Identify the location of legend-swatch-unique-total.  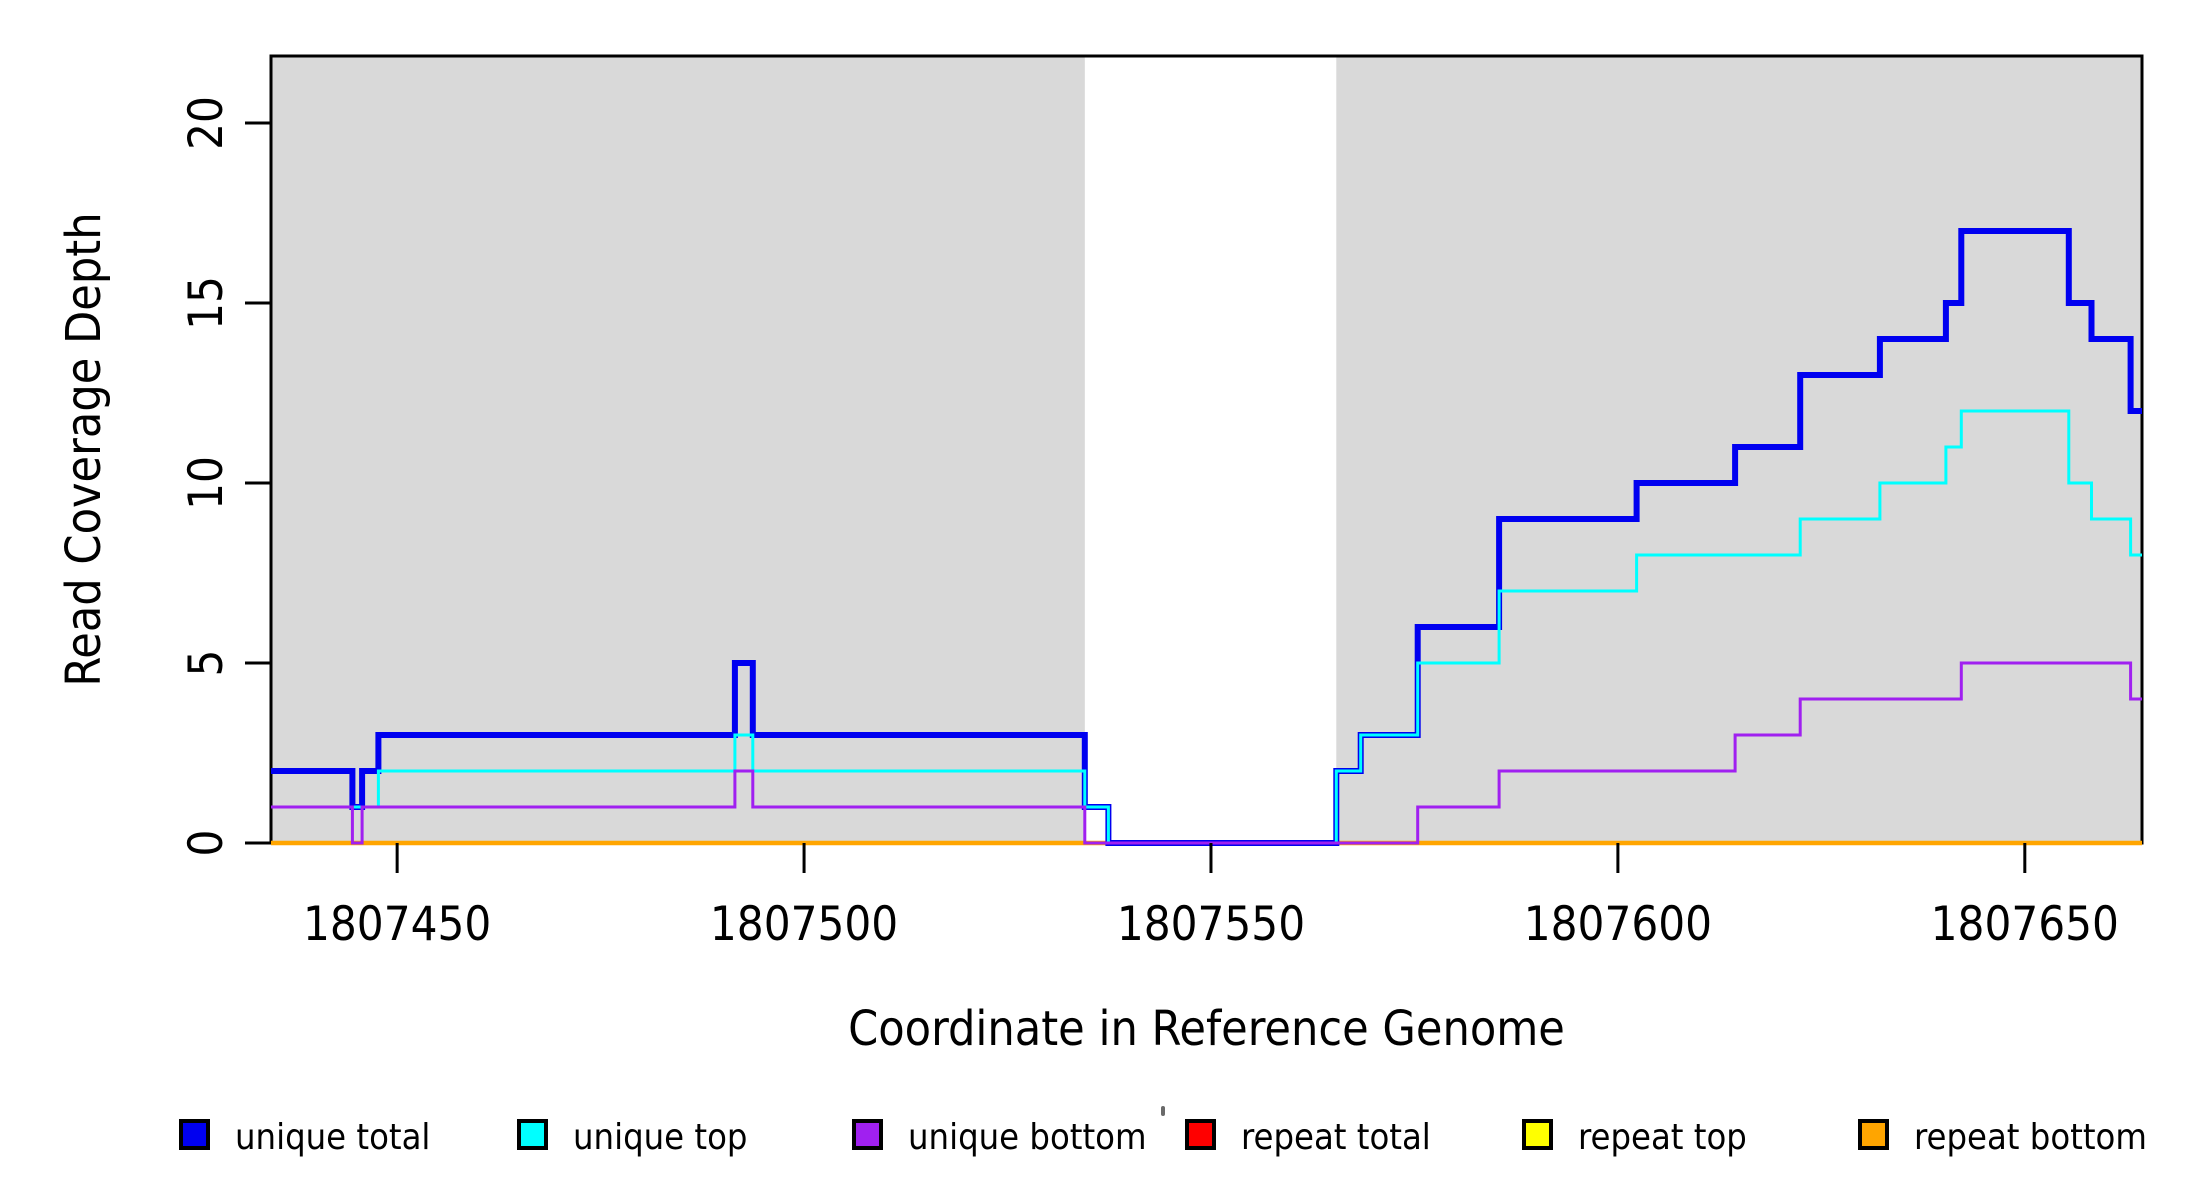
(194, 1134).